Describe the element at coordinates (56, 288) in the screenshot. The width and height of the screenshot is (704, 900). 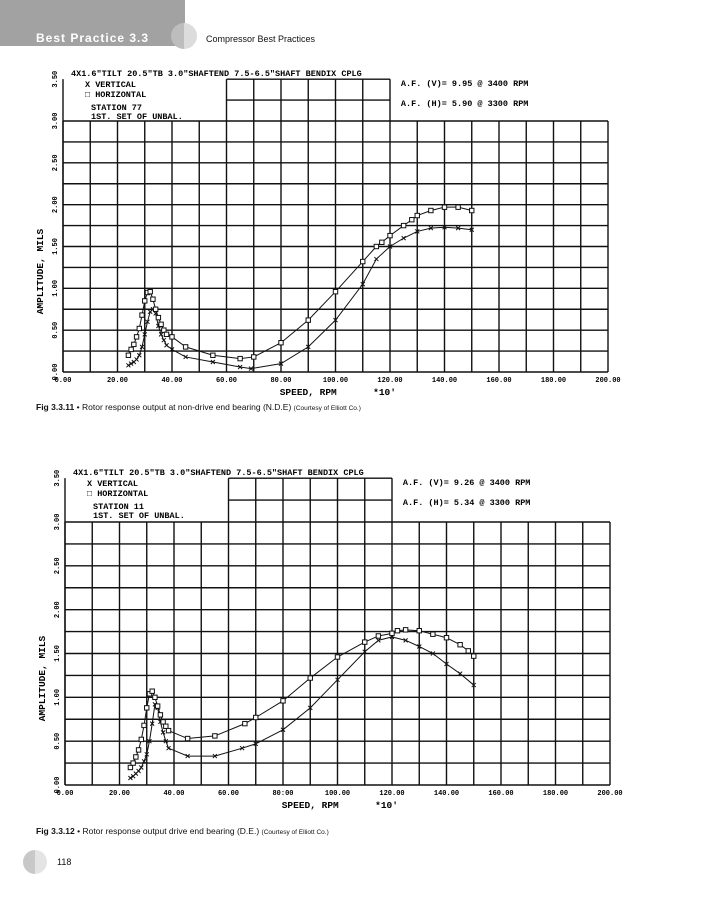
I see `y-tick-label: 1.00` at that location.